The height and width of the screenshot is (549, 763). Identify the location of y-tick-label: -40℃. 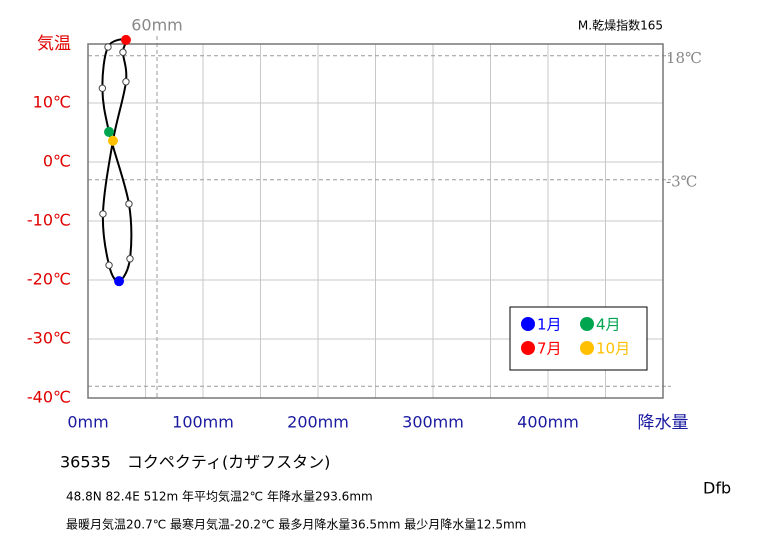
(49, 397).